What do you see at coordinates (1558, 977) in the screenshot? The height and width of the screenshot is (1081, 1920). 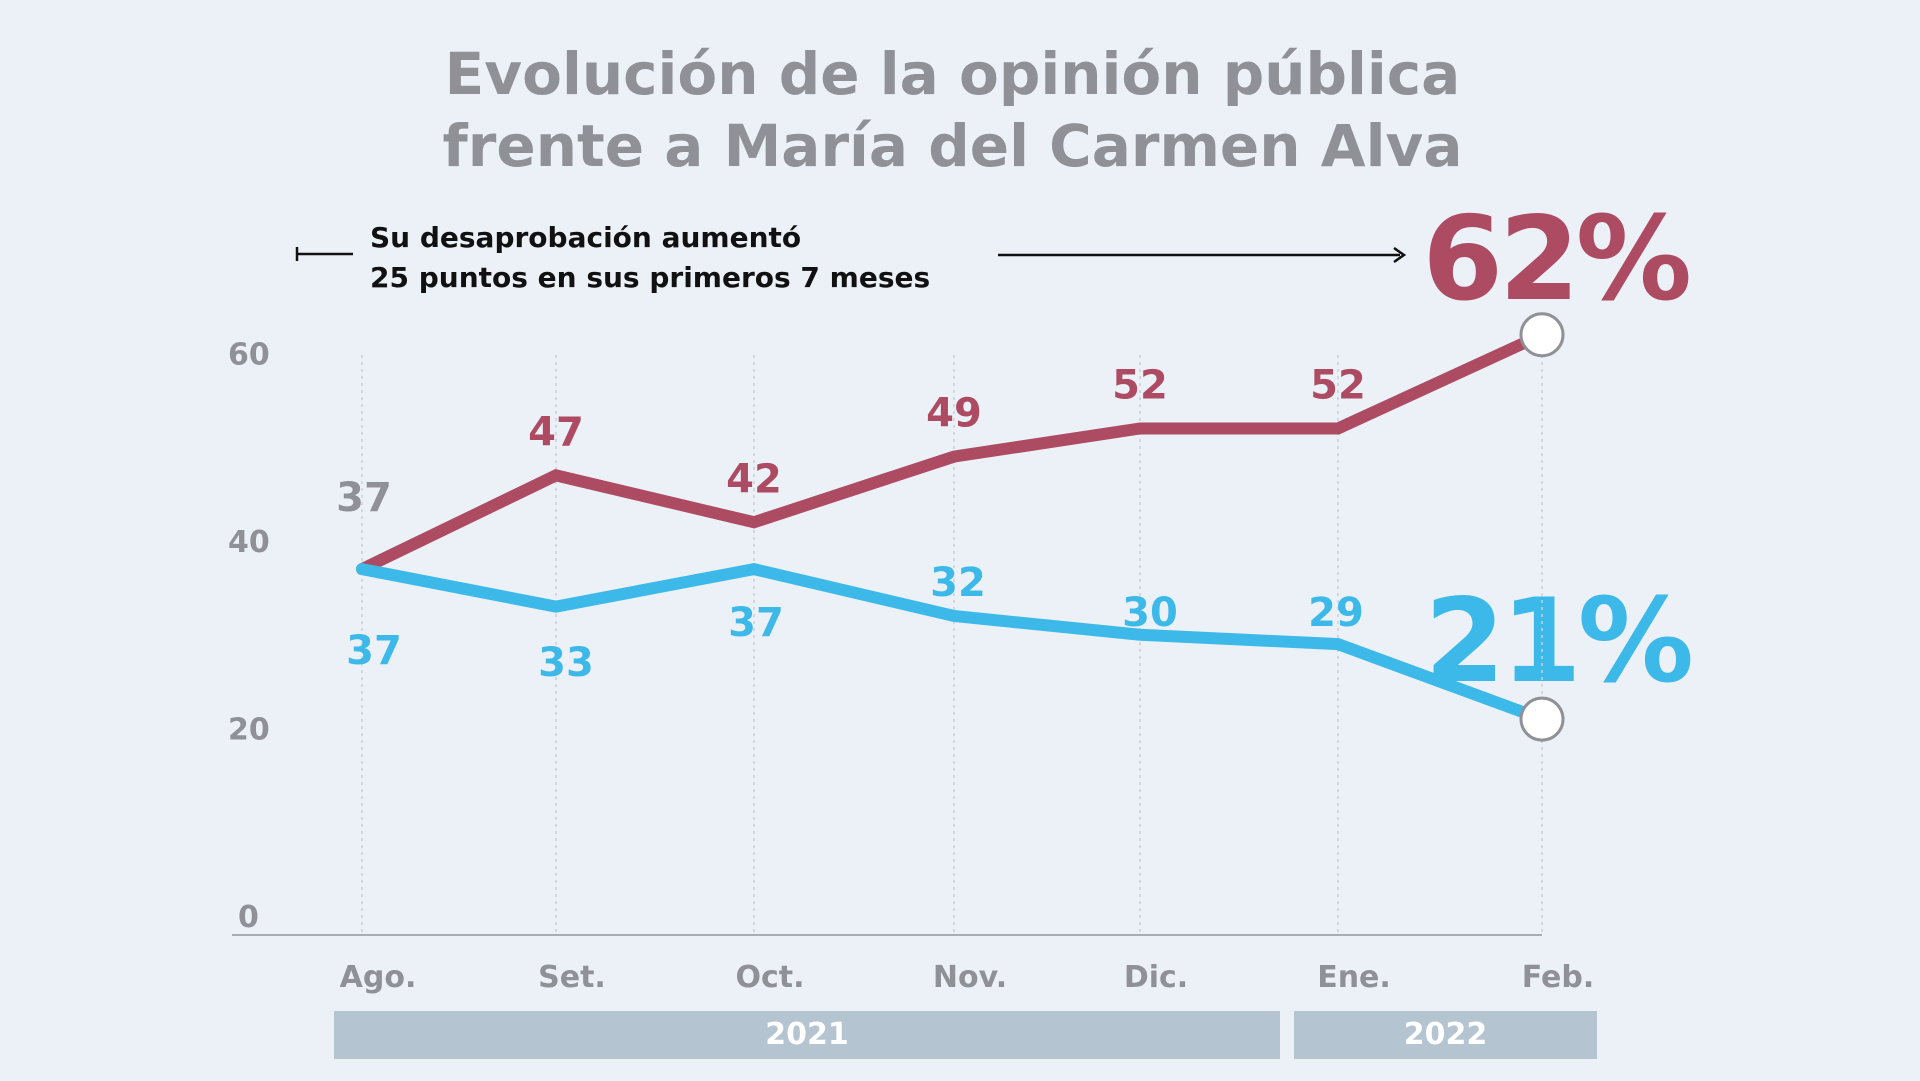 I see `x-tick-label: Feb.` at bounding box center [1558, 977].